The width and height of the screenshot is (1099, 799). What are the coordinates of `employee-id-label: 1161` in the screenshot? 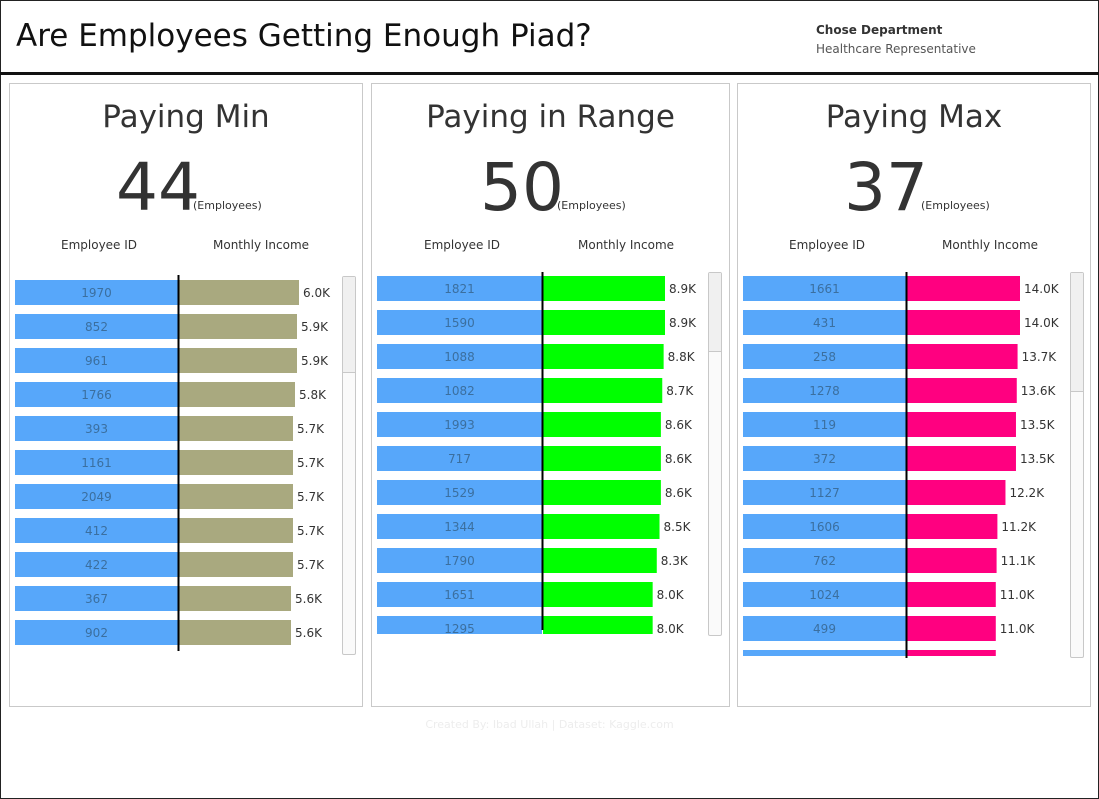 It's located at (96, 463).